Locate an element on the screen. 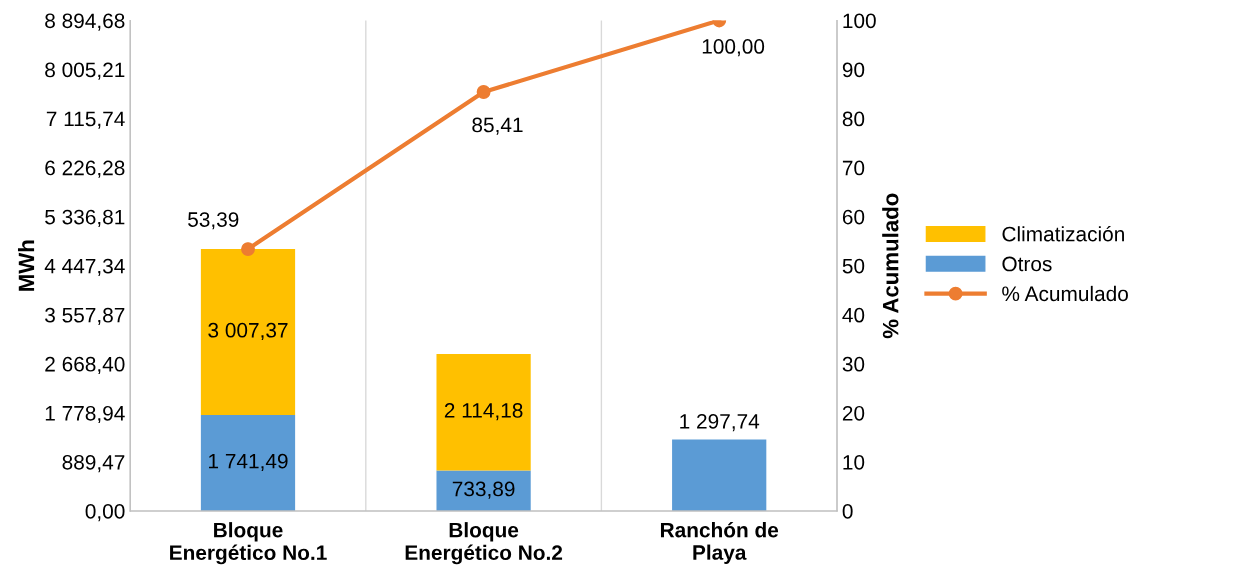 Image resolution: width=1240 pixels, height=584 pixels. data-label: 3 007,37 is located at coordinates (248, 331).